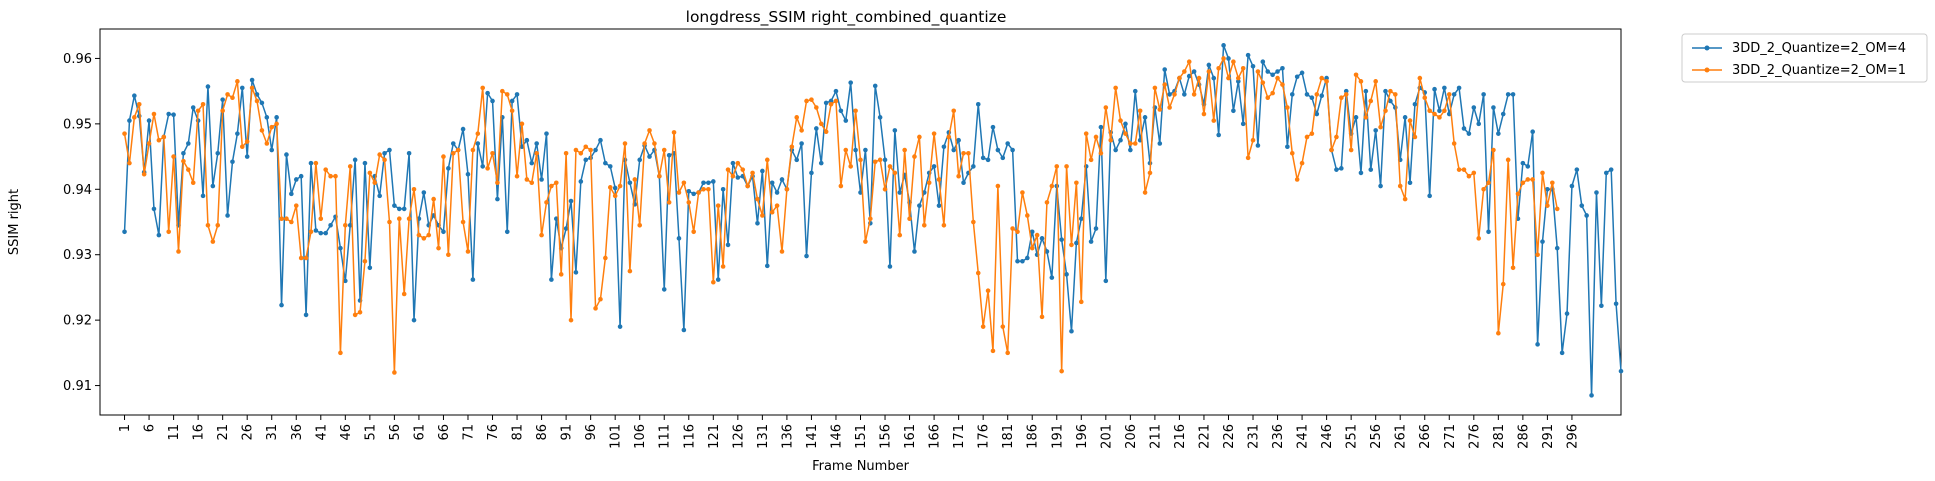 This screenshot has height=481, width=1935. I want to click on x-tick-label: 296, so click(1572, 436).